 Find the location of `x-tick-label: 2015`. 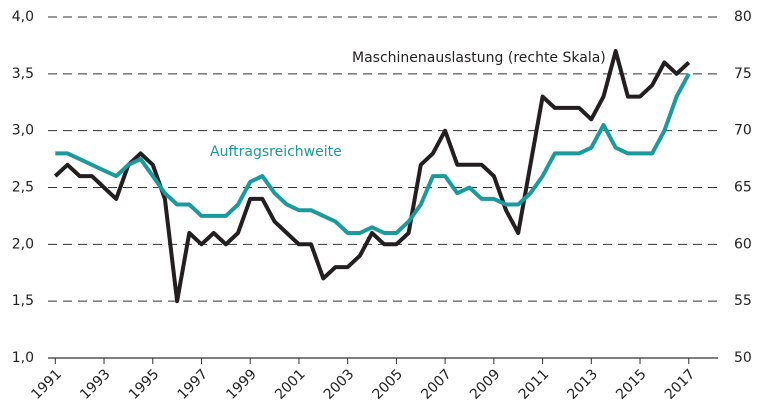

x-tick-label: 2015 is located at coordinates (631, 384).